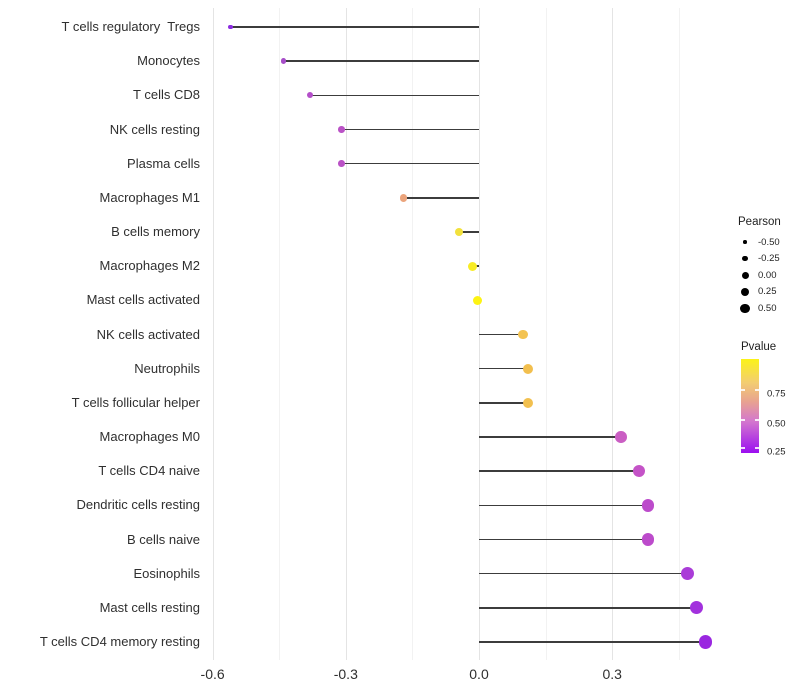 This screenshot has height=700, width=800. I want to click on gradient-tick-label: 0.25, so click(776, 452).